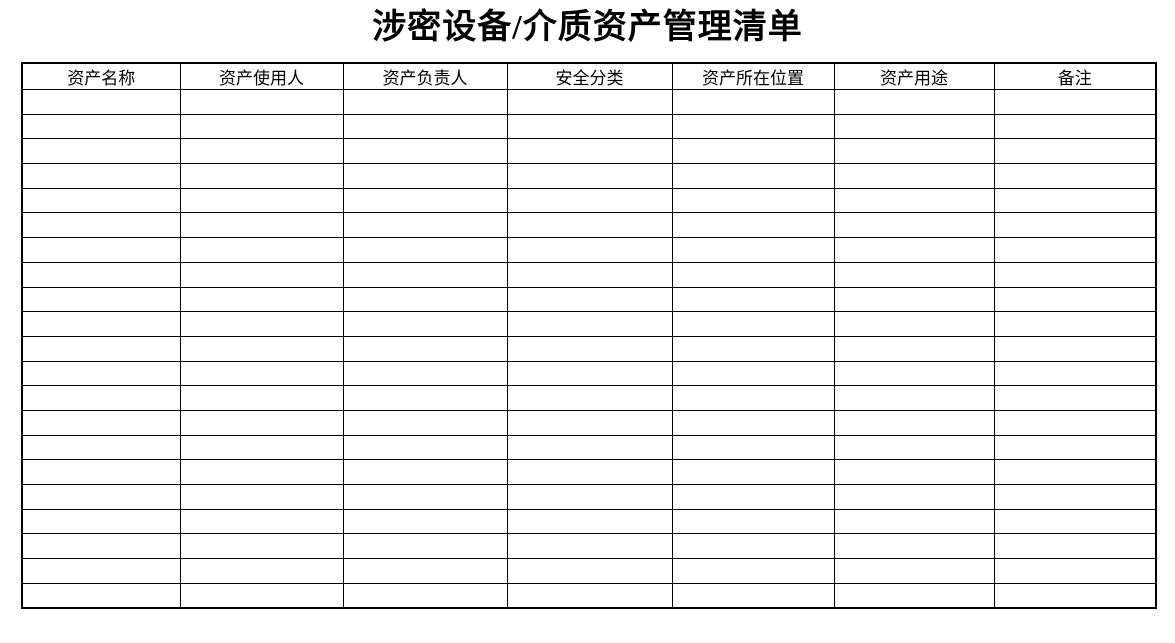 This screenshot has width=1175, height=643. Describe the element at coordinates (589, 76) in the screenshot. I see `header-row: 资产名称 资产使用人 资产负责人 安全分类 资产所在位置 资产用途 备注` at that location.